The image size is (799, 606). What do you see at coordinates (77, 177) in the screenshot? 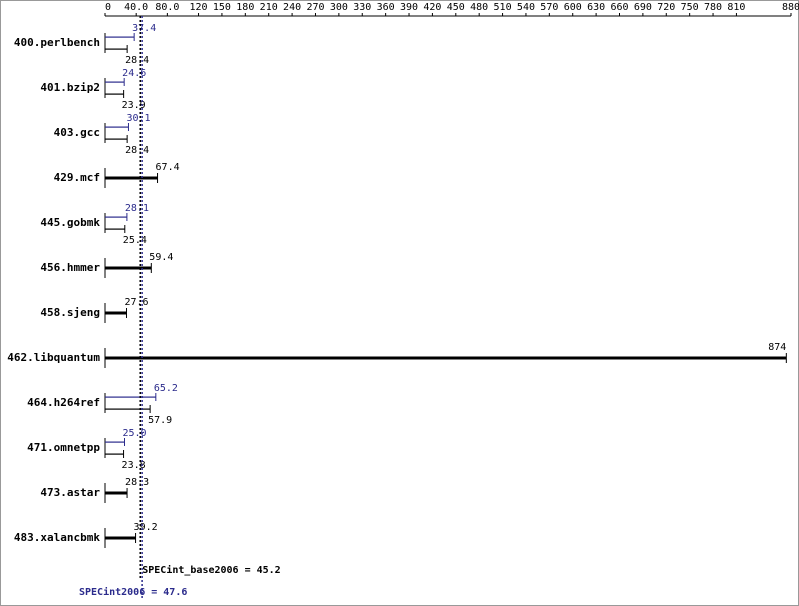
I see `category-label: 429.mcf` at bounding box center [77, 177].